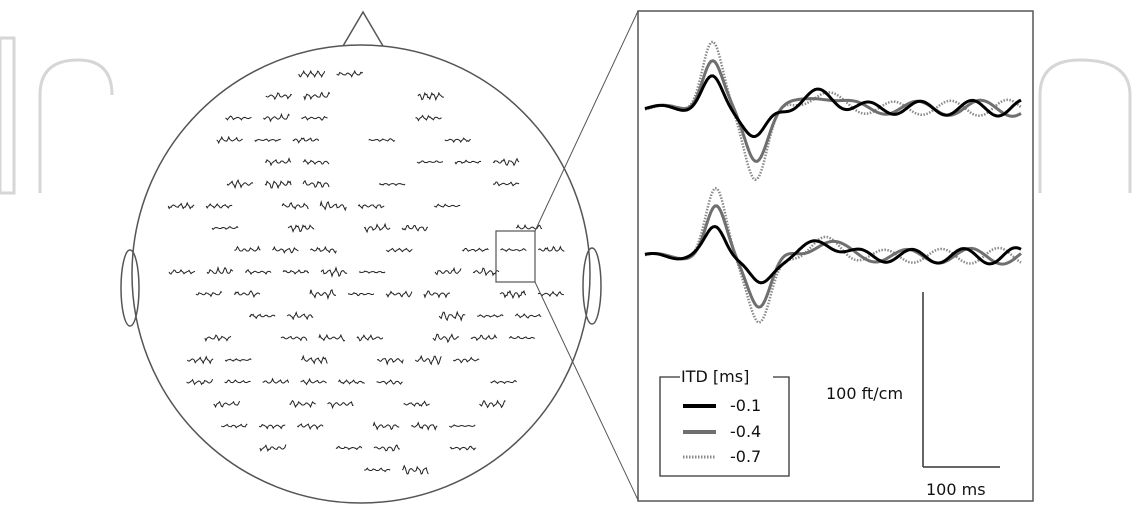 The height and width of the screenshot is (510, 1141). What do you see at coordinates (515, 256) in the screenshot?
I see `selected-channel-box` at bounding box center [515, 256].